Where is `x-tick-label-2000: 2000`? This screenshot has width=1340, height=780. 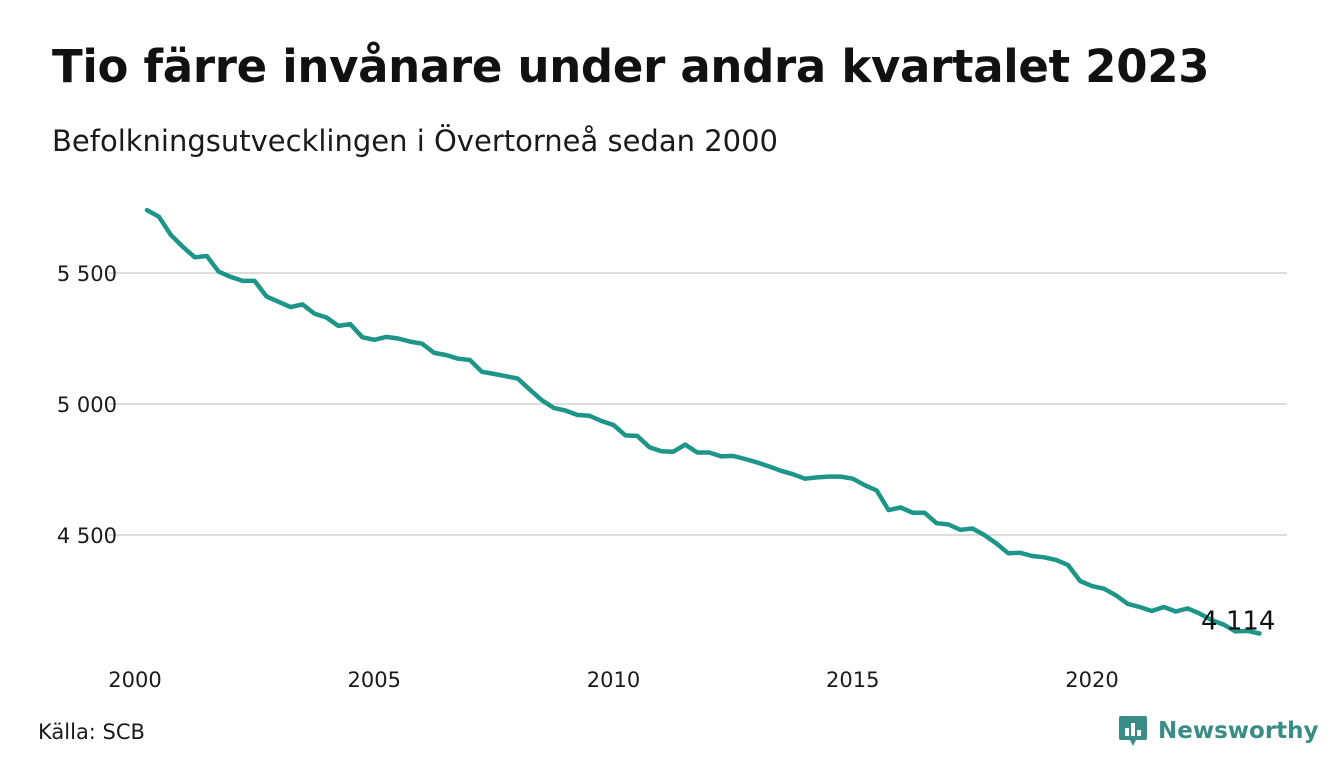 x-tick-label-2000: 2000 is located at coordinates (134, 680).